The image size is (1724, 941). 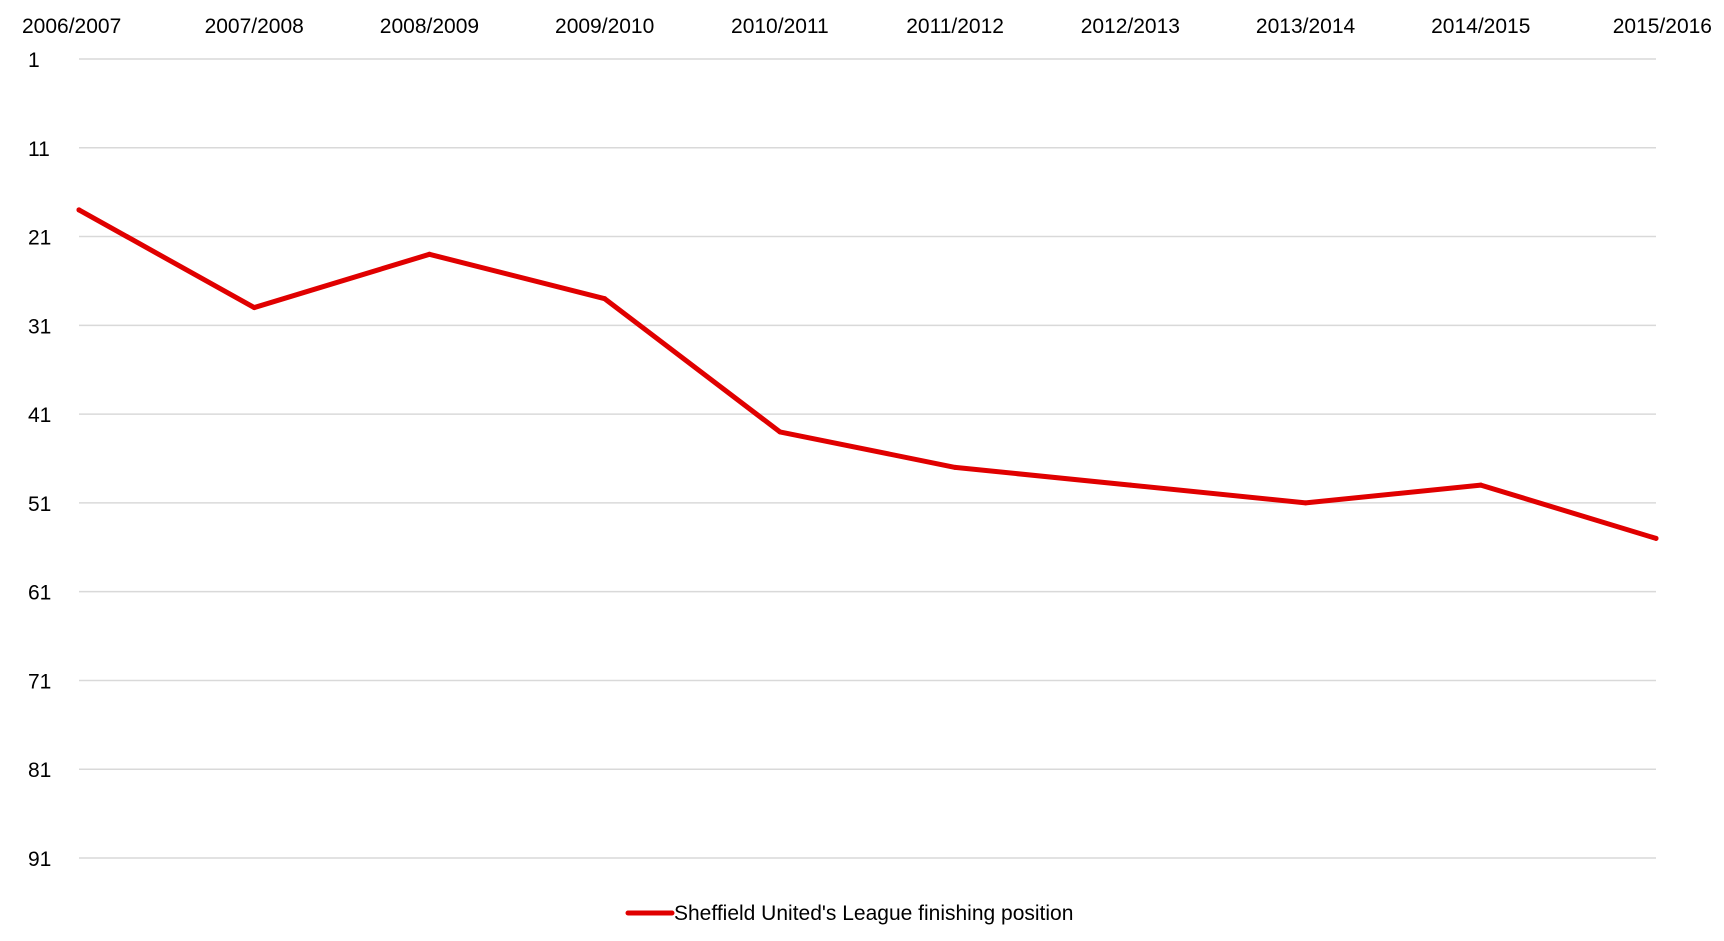 What do you see at coordinates (429, 26) in the screenshot?
I see `x-tick-label: 2008/2009` at bounding box center [429, 26].